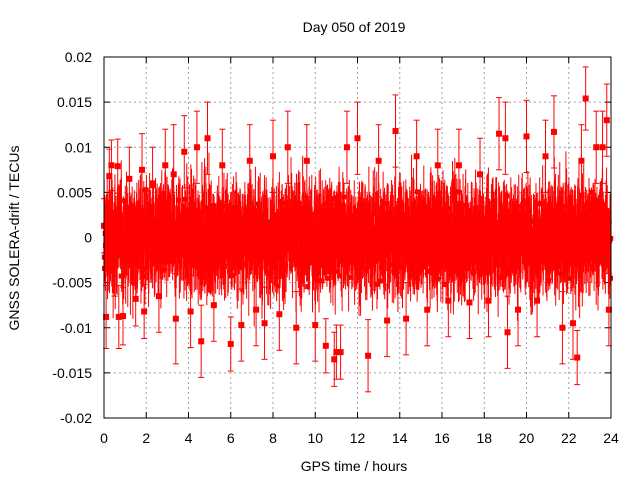 This screenshot has width=640, height=480. What do you see at coordinates (189, 438) in the screenshot?
I see `x-tick-label: 4` at bounding box center [189, 438].